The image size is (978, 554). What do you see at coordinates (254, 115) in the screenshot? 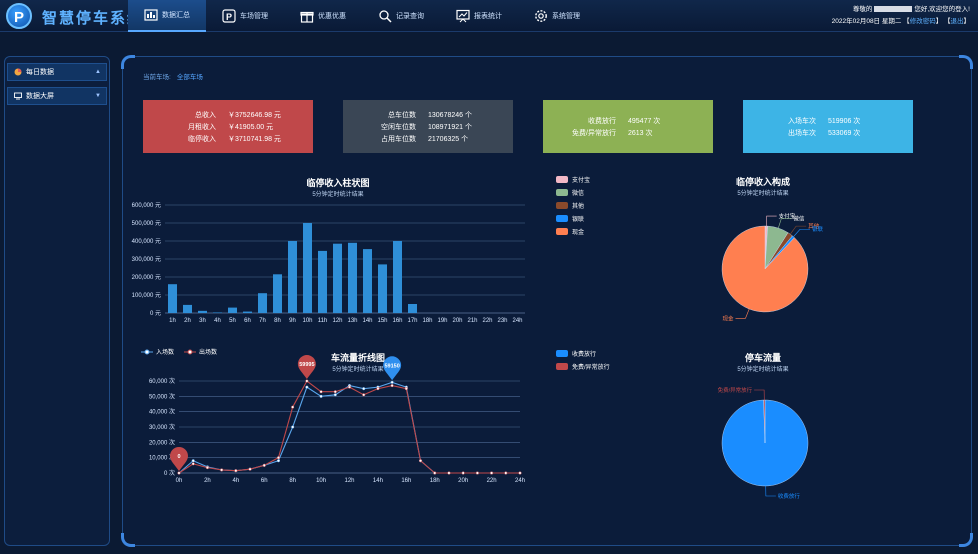
I see `card-value: ￥3752646.98 元` at bounding box center [254, 115].